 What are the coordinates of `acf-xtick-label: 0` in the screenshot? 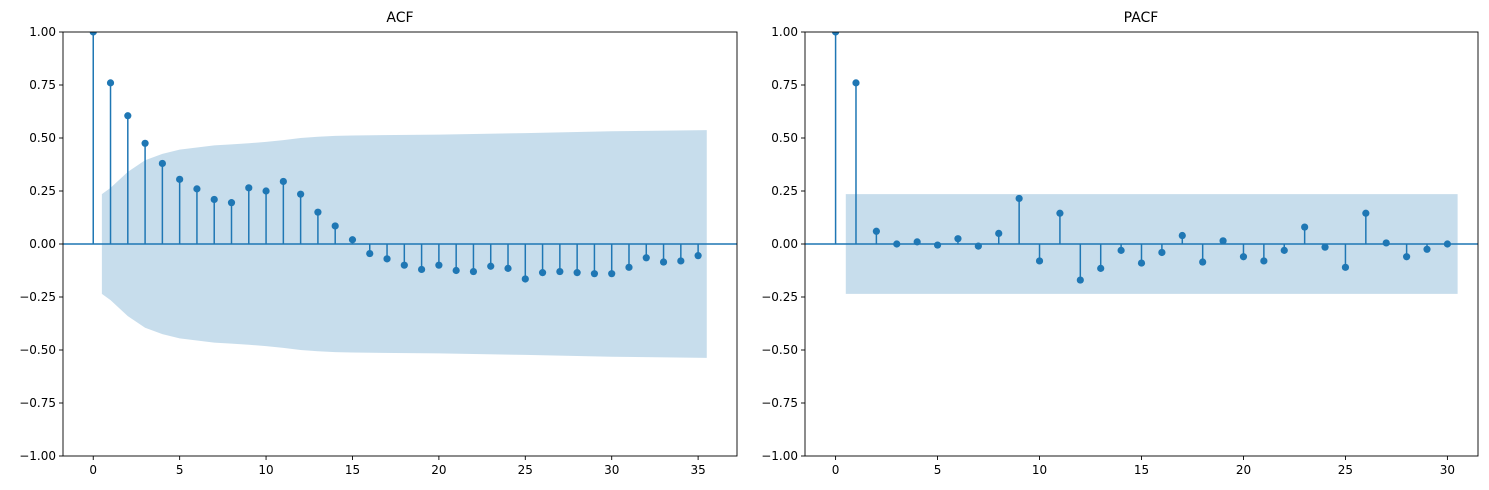 It's located at (93, 470).